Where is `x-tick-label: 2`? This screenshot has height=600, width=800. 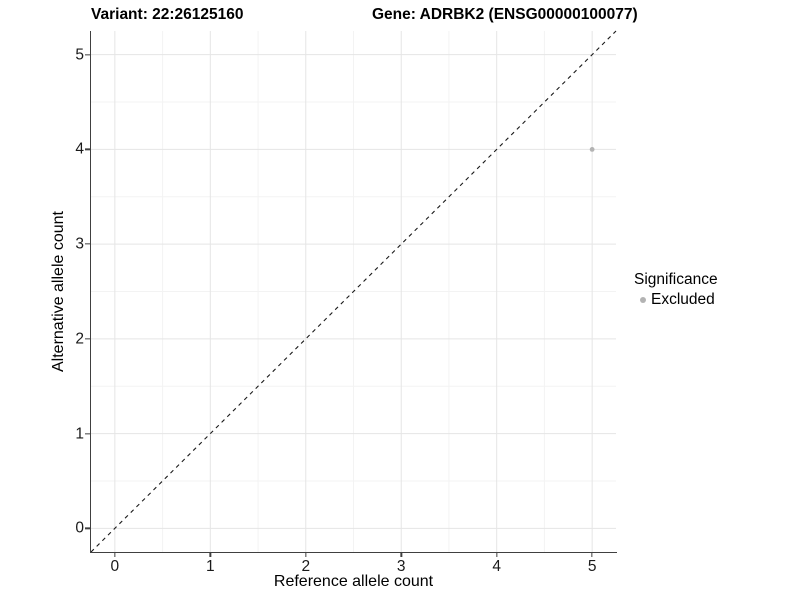 x-tick-label: 2 is located at coordinates (306, 566).